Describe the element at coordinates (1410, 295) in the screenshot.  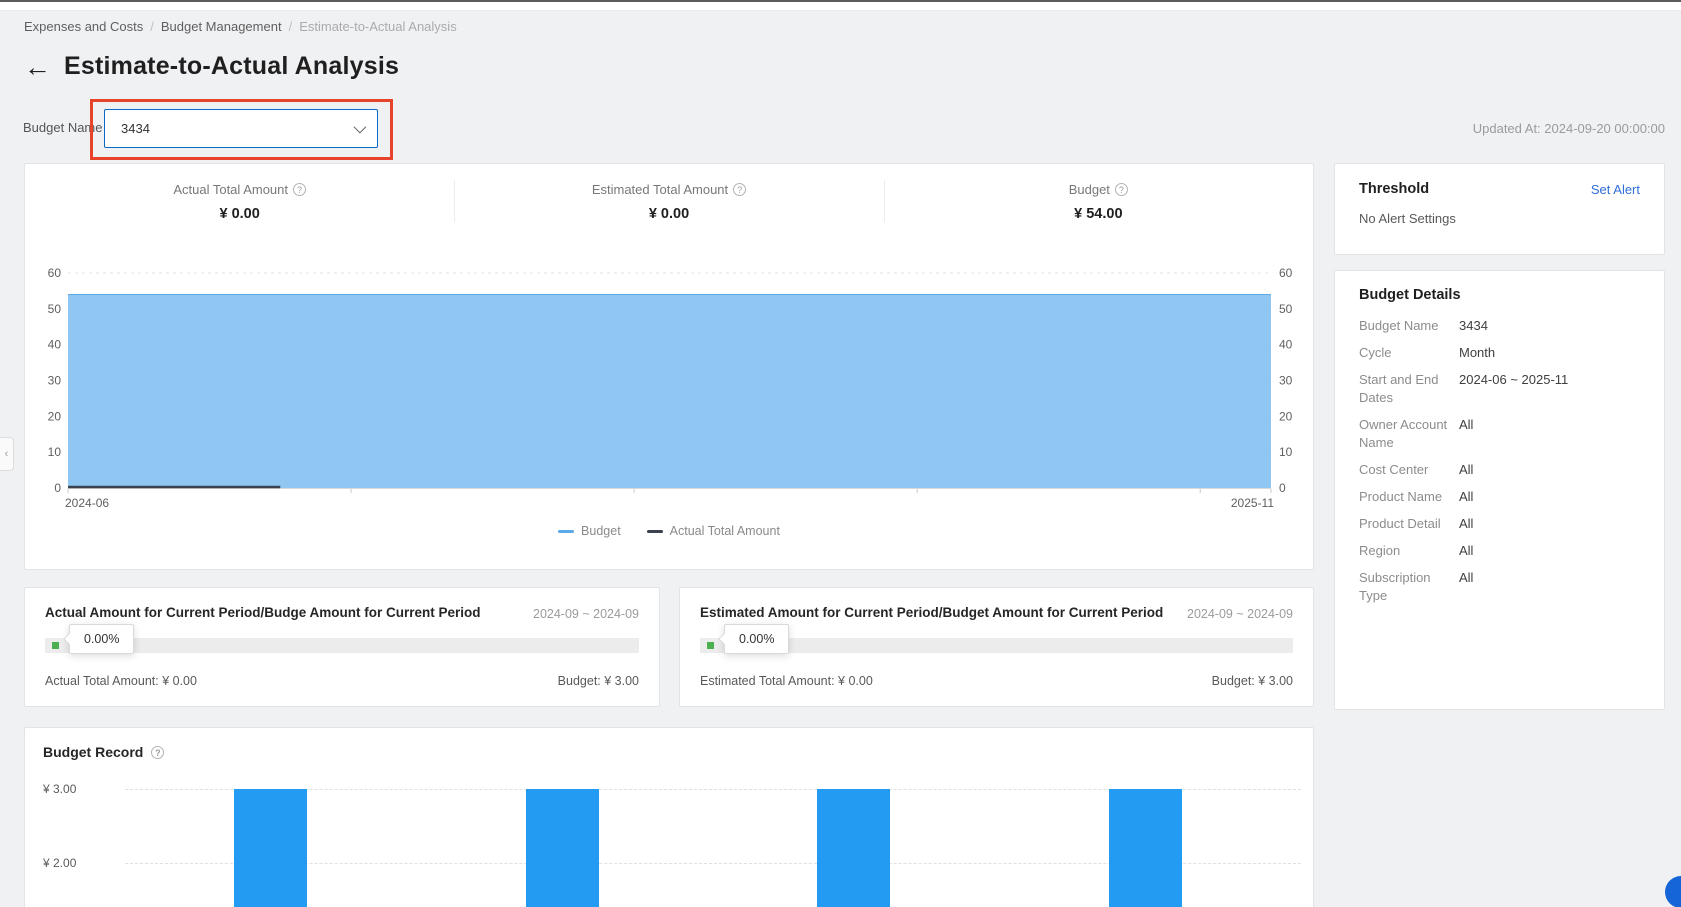
I see `budget-details-title: Budget Details` at that location.